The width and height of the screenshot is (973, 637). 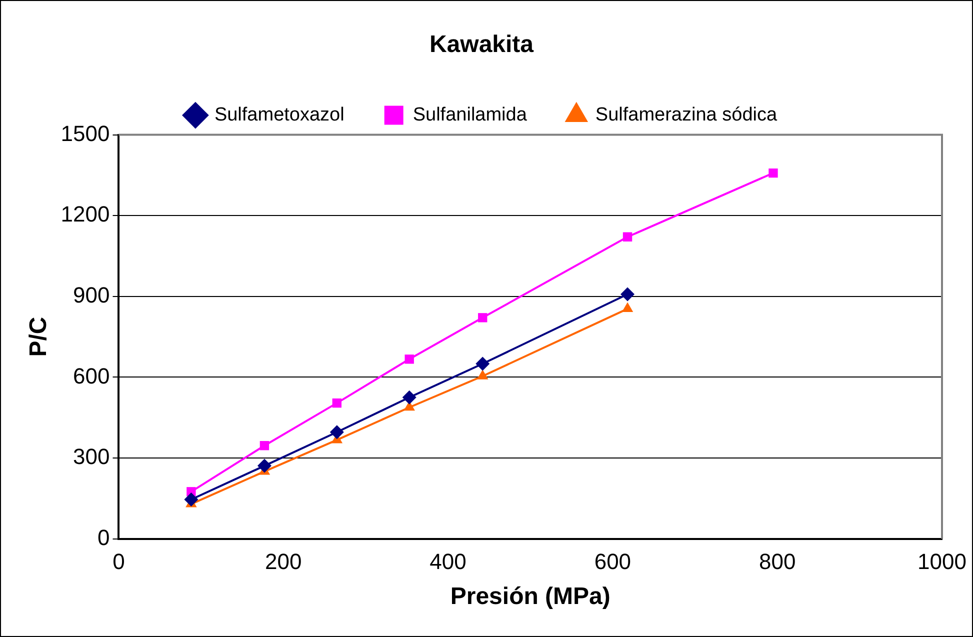 I want to click on x-tick-label: 800, so click(x=777, y=561).